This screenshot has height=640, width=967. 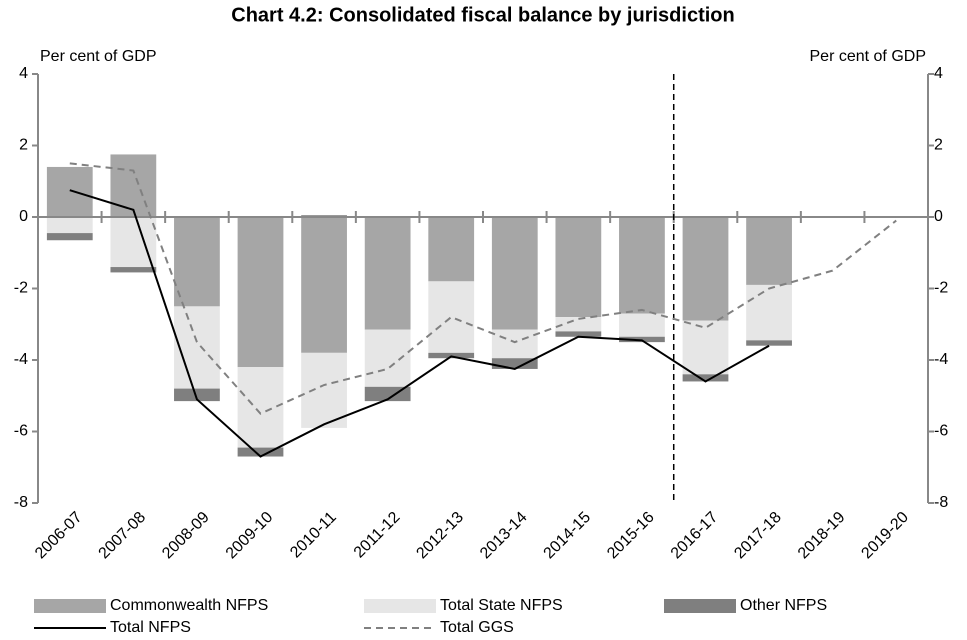 I want to click on legend-label: Total GGS, so click(x=477, y=627).